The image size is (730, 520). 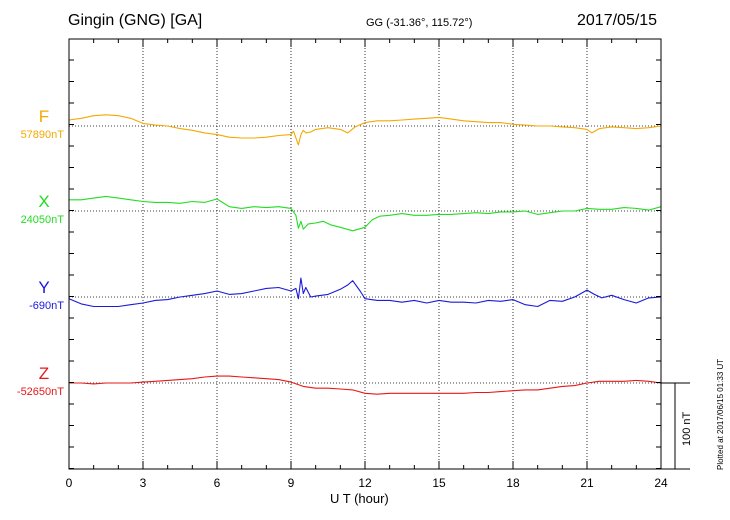 What do you see at coordinates (217, 483) in the screenshot?
I see `x-tick-label: 6` at bounding box center [217, 483].